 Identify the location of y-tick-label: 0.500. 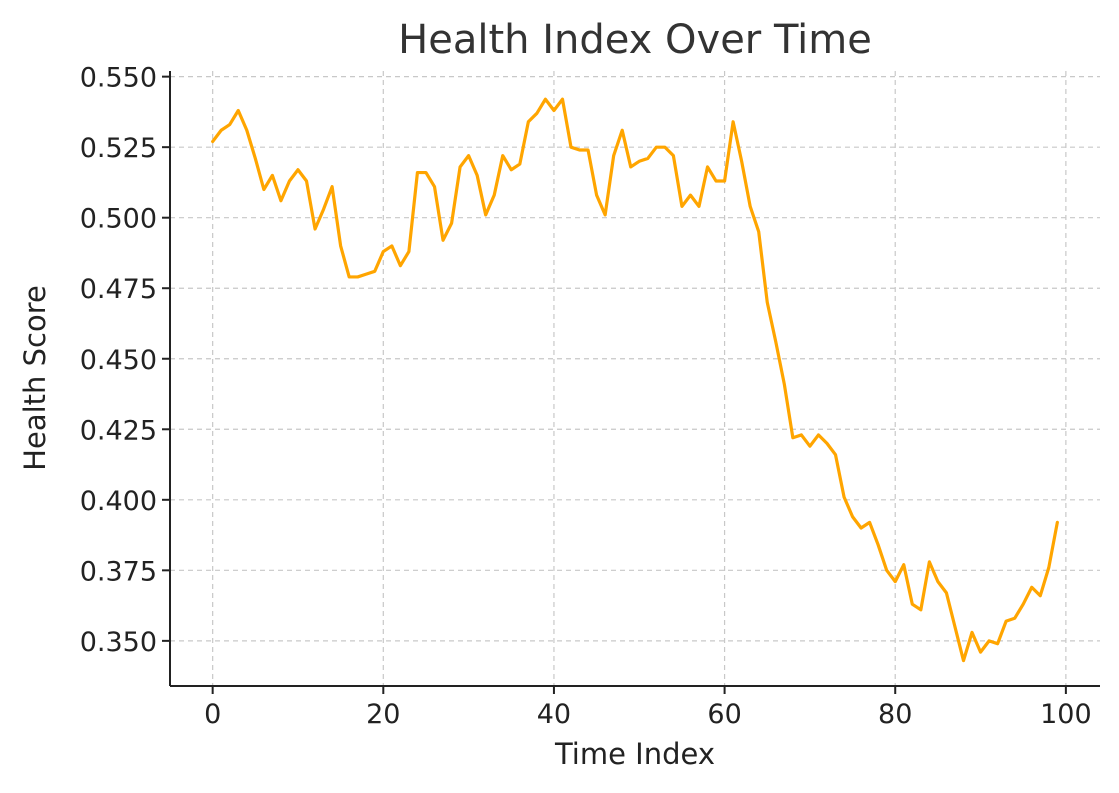
(118, 219).